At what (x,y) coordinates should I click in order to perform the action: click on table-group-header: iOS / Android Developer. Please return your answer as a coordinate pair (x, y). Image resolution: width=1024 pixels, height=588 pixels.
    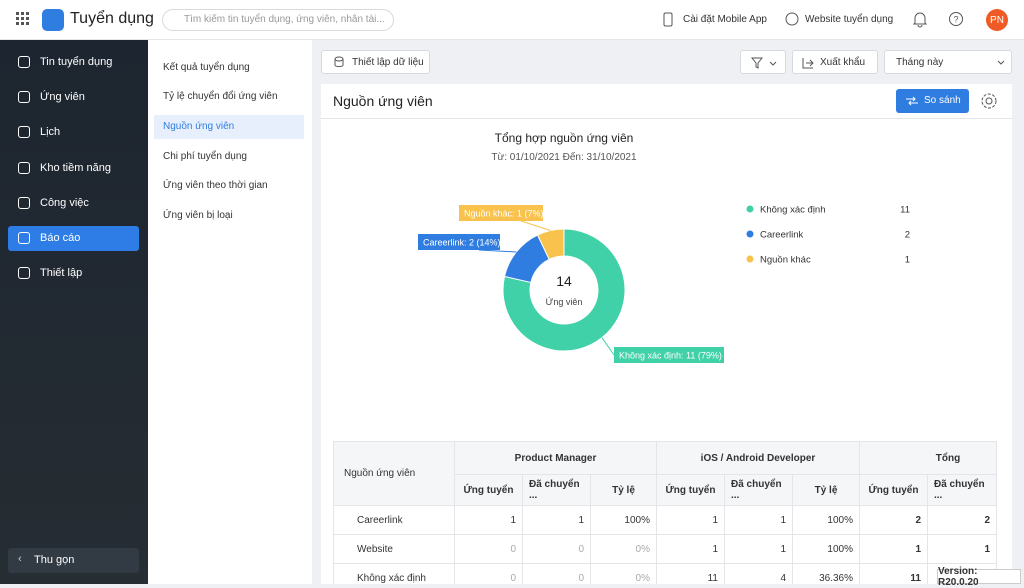
    Looking at the image, I should click on (758, 458).